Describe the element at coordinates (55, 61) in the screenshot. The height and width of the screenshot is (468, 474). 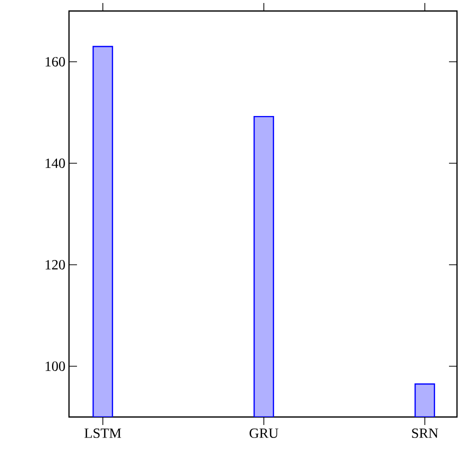
I see `y-tick-label: 160` at that location.